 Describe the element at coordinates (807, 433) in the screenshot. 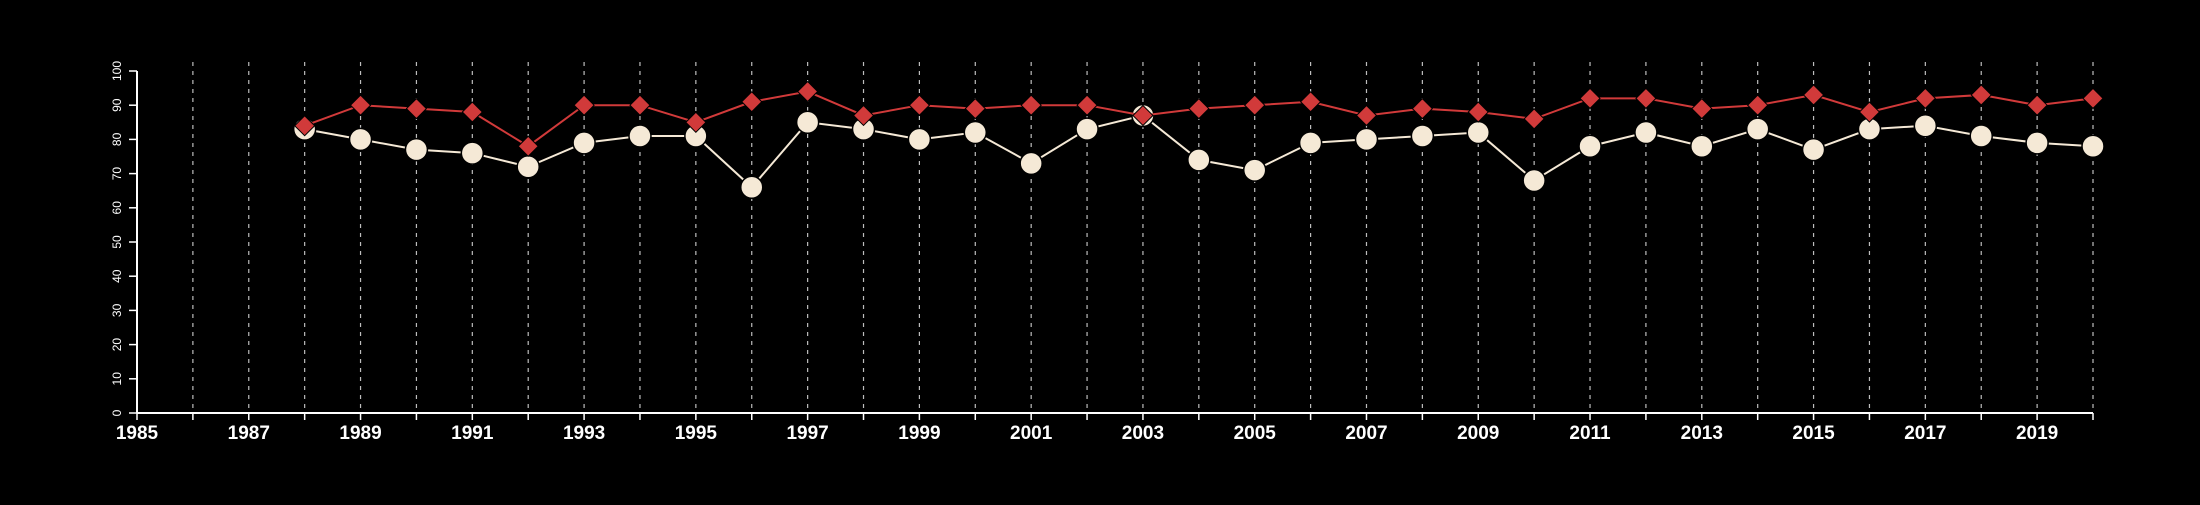

I see `x-tick-label: 1997` at that location.